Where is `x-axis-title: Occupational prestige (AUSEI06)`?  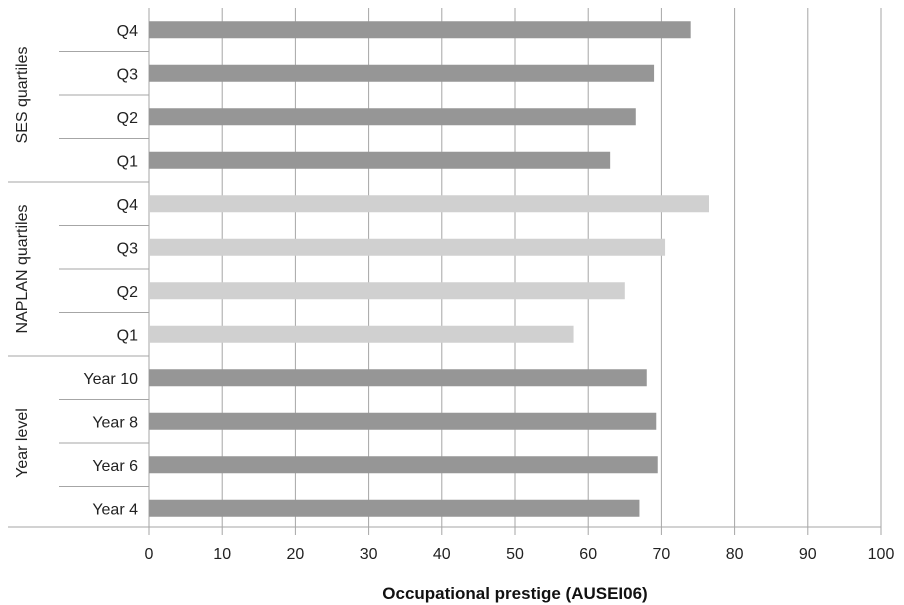 x-axis-title: Occupational prestige (AUSEI06) is located at coordinates (514, 593).